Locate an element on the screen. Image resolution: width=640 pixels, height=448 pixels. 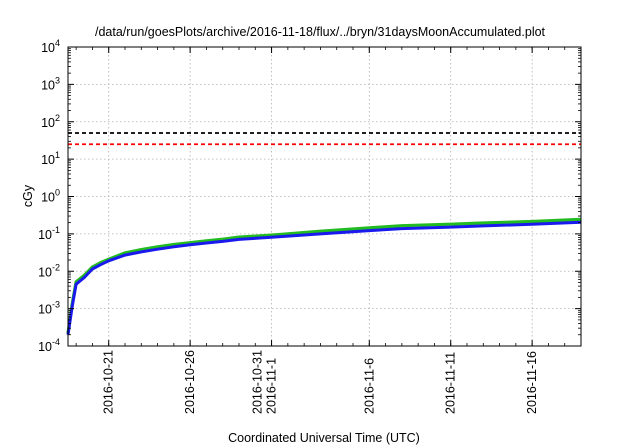
x-tick-label: 2016-10-26 is located at coordinates (190, 382).